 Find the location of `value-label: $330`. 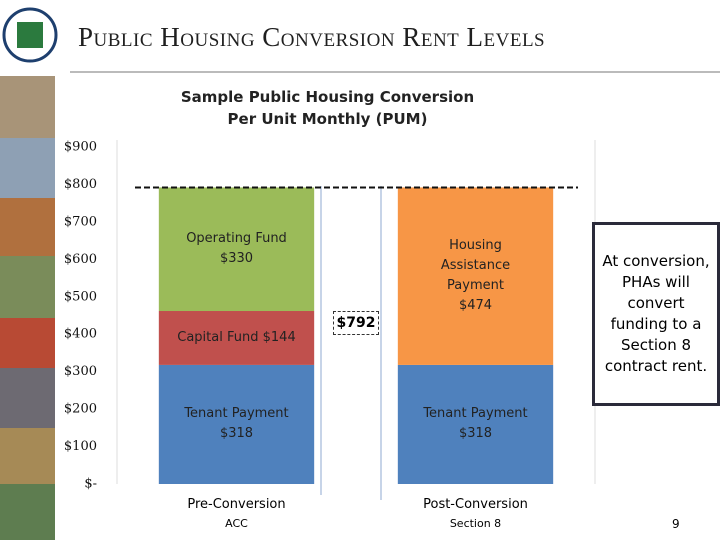

value-label: $330 is located at coordinates (236, 259).